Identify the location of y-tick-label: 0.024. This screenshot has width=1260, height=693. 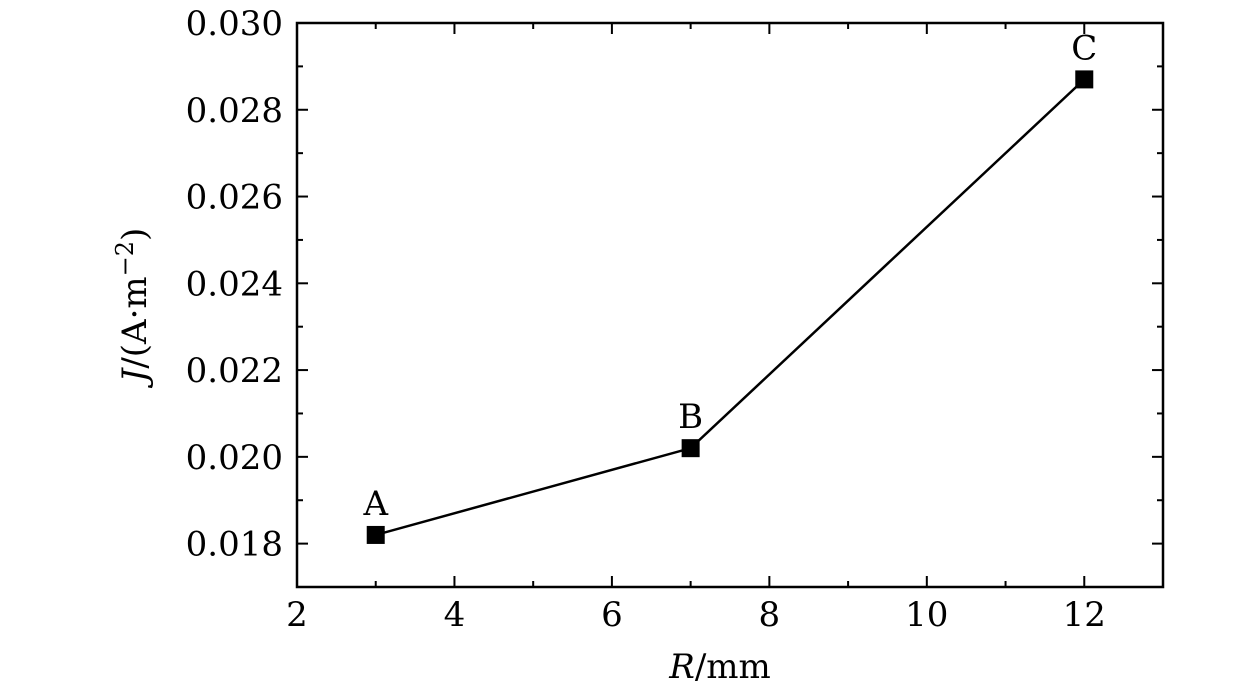
(234, 284).